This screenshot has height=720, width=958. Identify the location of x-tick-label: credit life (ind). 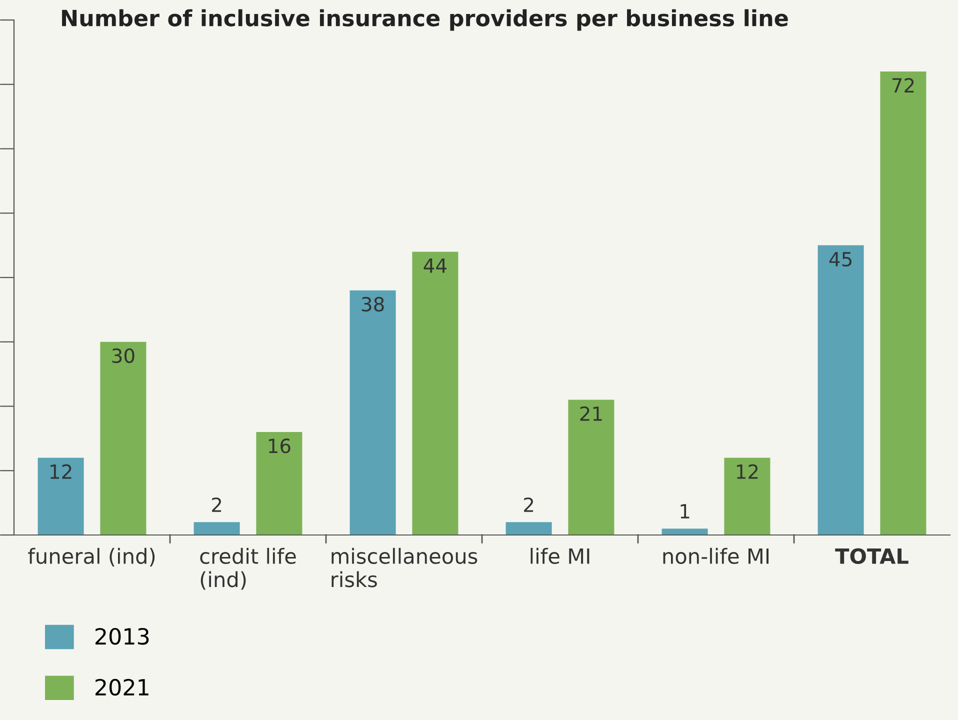
(248, 569).